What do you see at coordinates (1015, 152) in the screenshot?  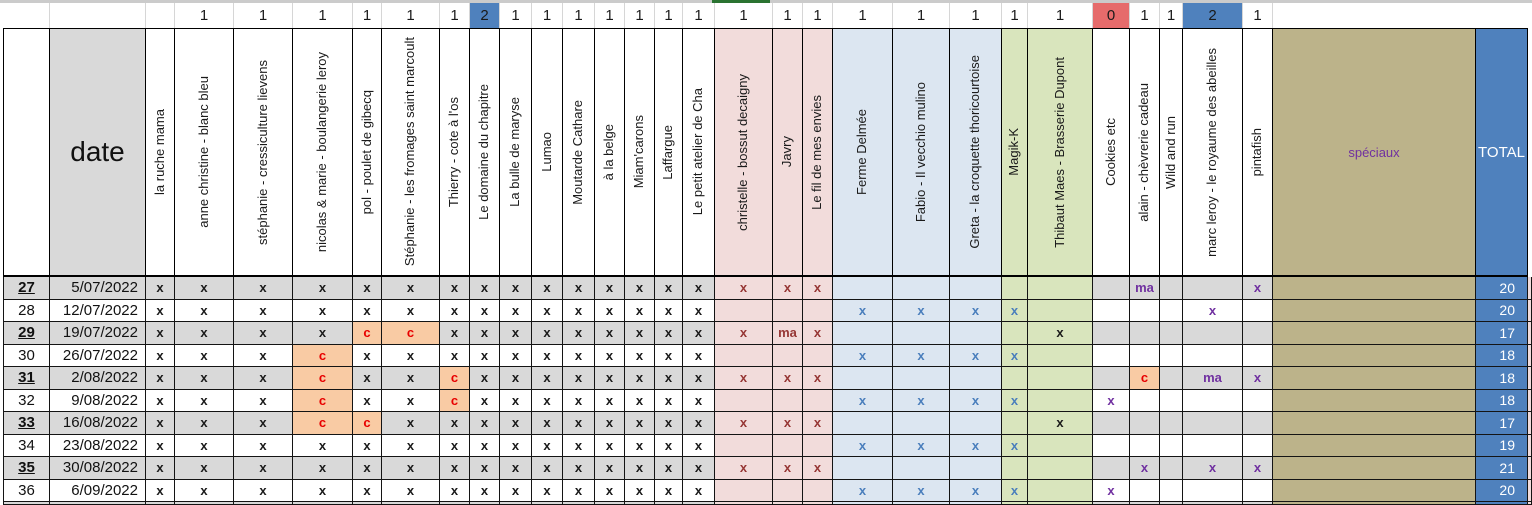 I see `header-magik: Magik-K` at bounding box center [1015, 152].